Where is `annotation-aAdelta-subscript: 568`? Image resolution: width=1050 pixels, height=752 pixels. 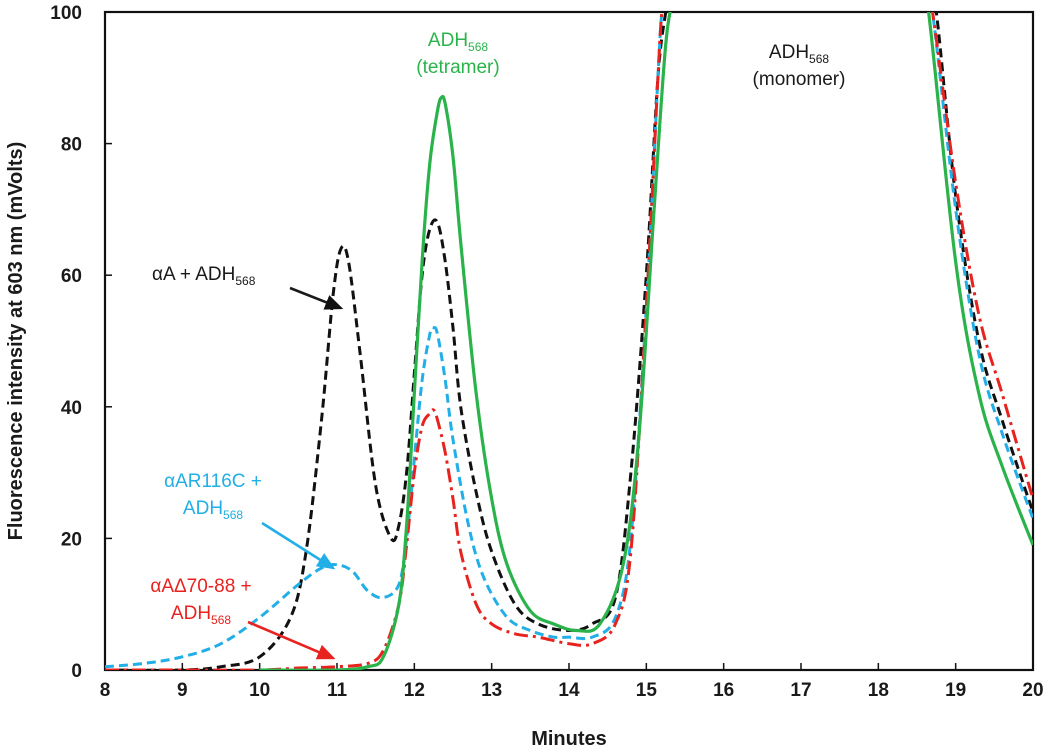
annotation-aAdelta-subscript: 568 is located at coordinates (221, 620).